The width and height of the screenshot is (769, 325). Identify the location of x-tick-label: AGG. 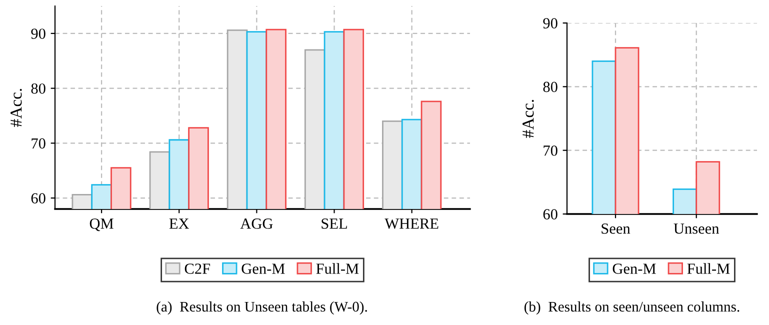
(256, 223).